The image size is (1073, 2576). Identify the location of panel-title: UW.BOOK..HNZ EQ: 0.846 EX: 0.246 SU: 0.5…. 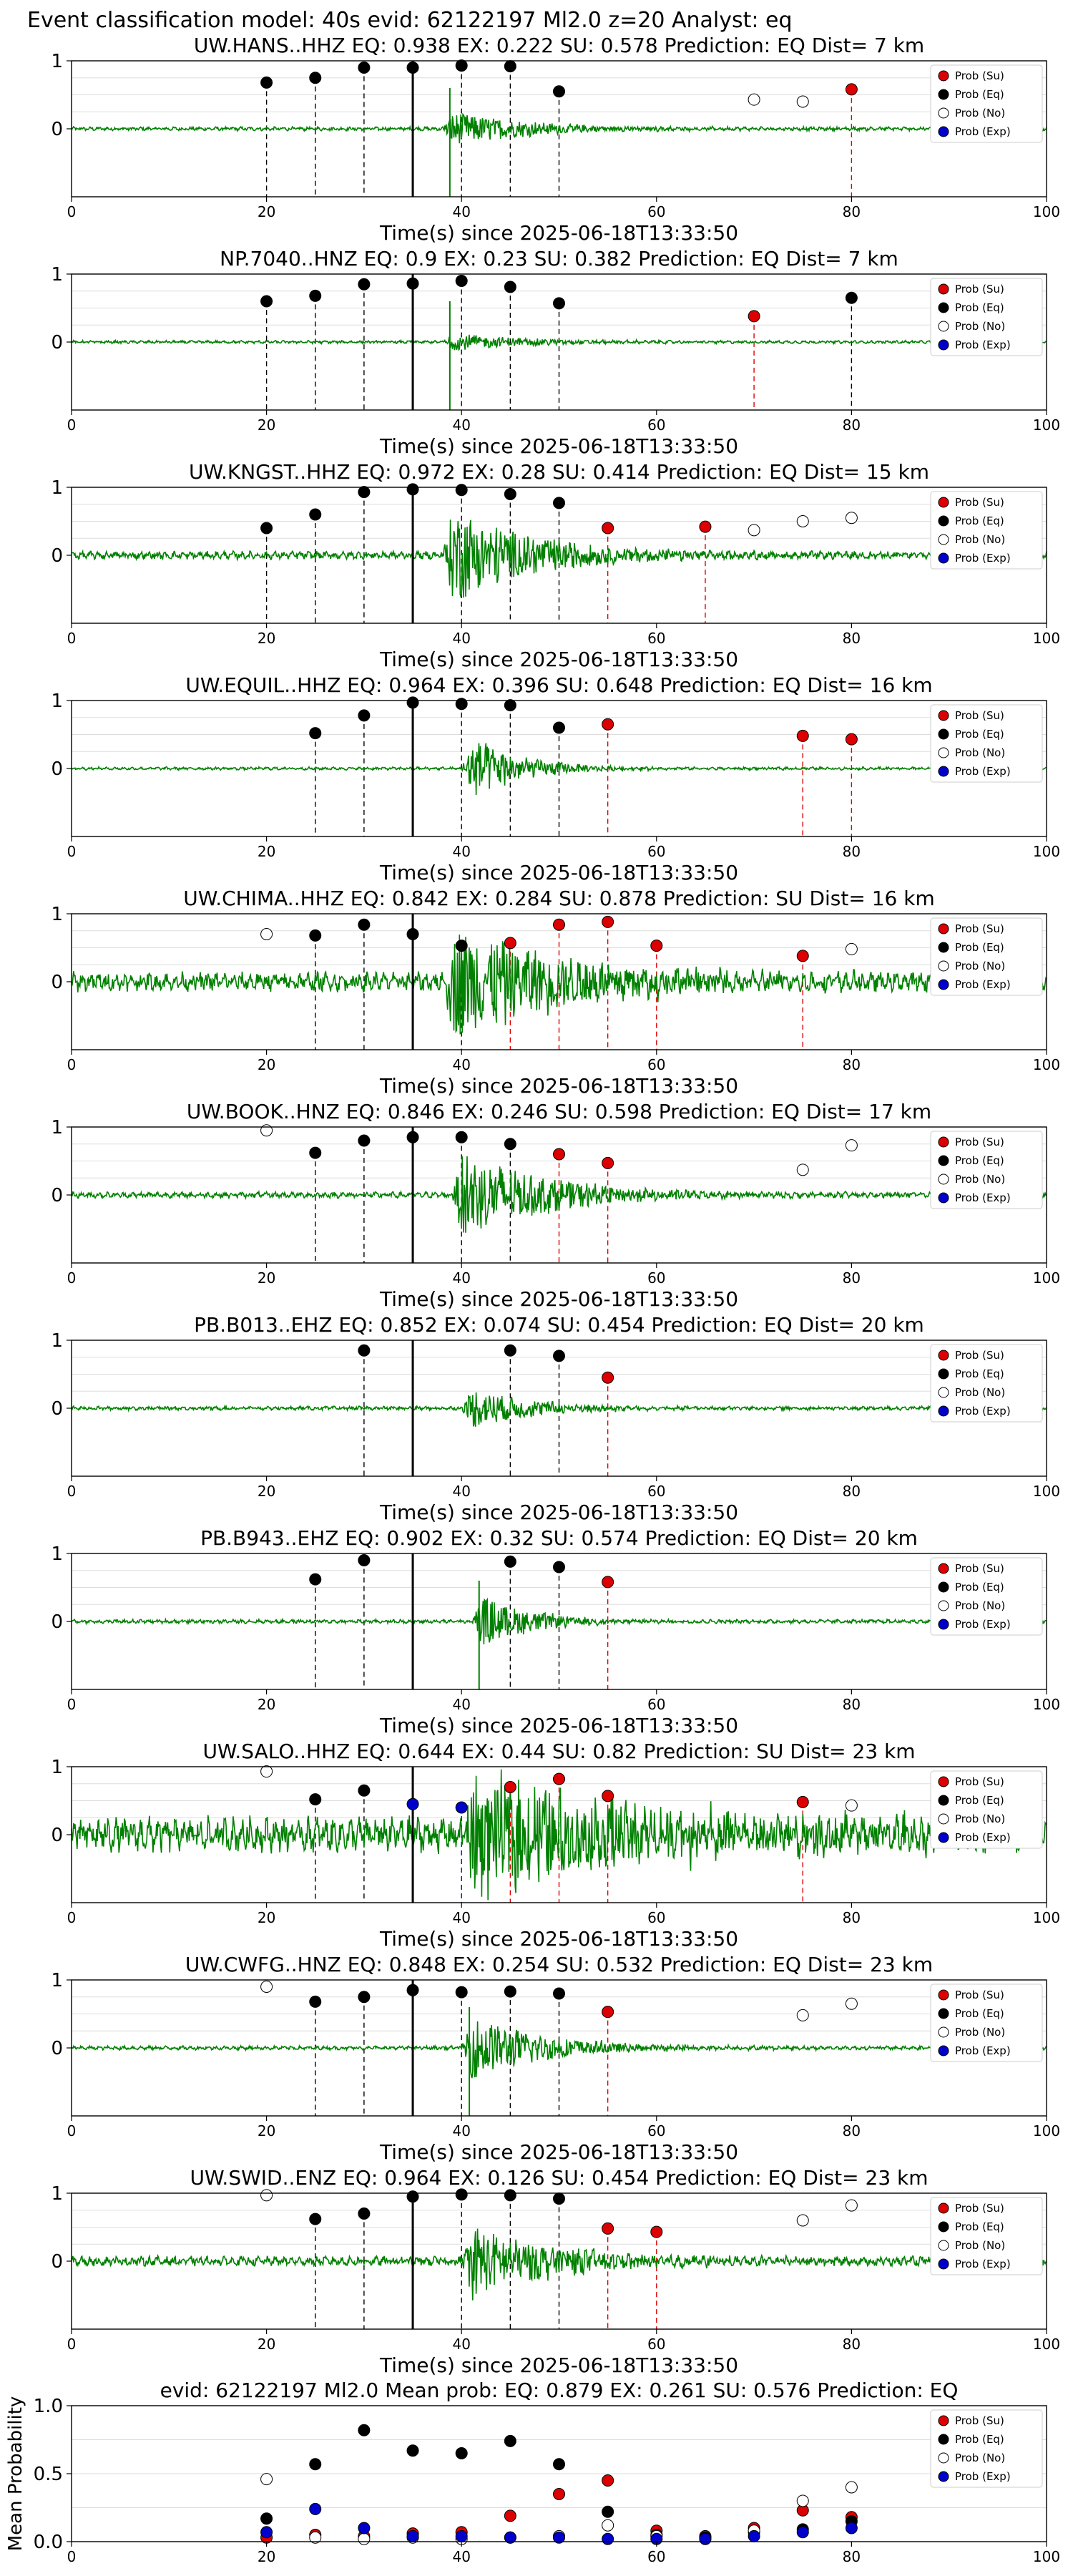
(559, 1111).